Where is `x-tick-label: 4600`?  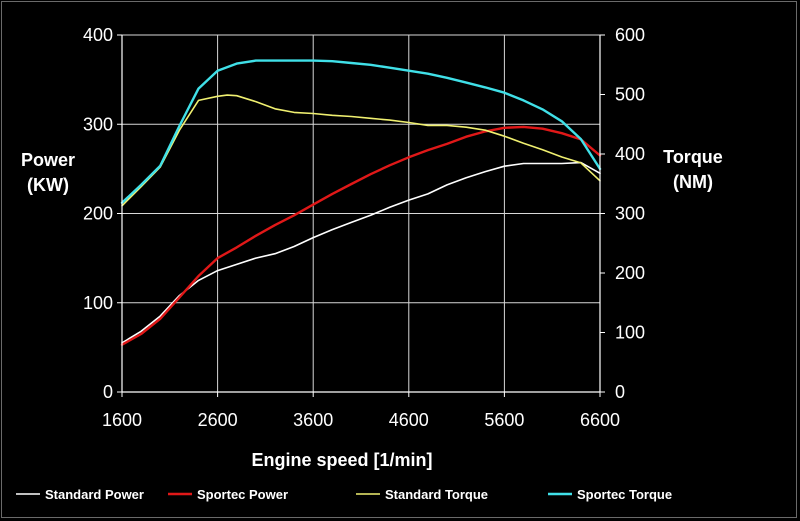 x-tick-label: 4600 is located at coordinates (409, 420).